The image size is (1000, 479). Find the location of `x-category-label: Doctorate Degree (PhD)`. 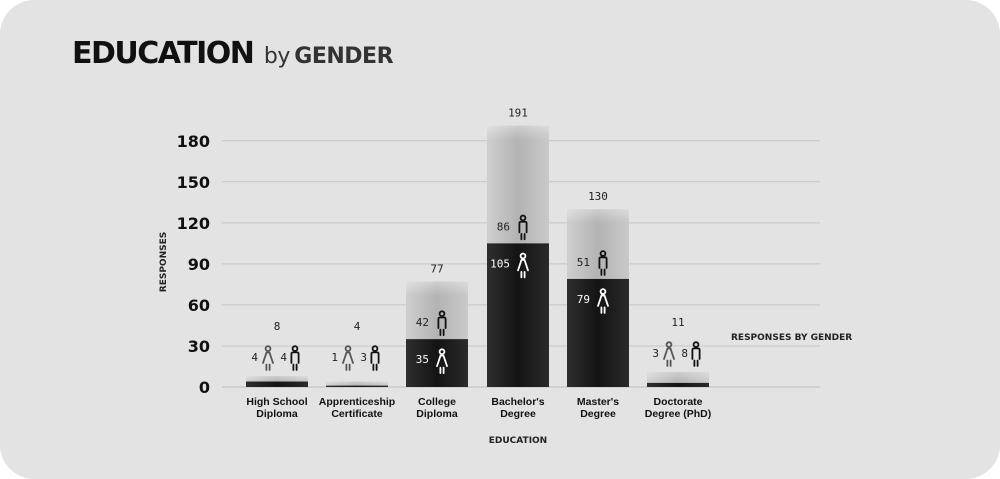

x-category-label: Doctorate Degree (PhD) is located at coordinates (678, 408).